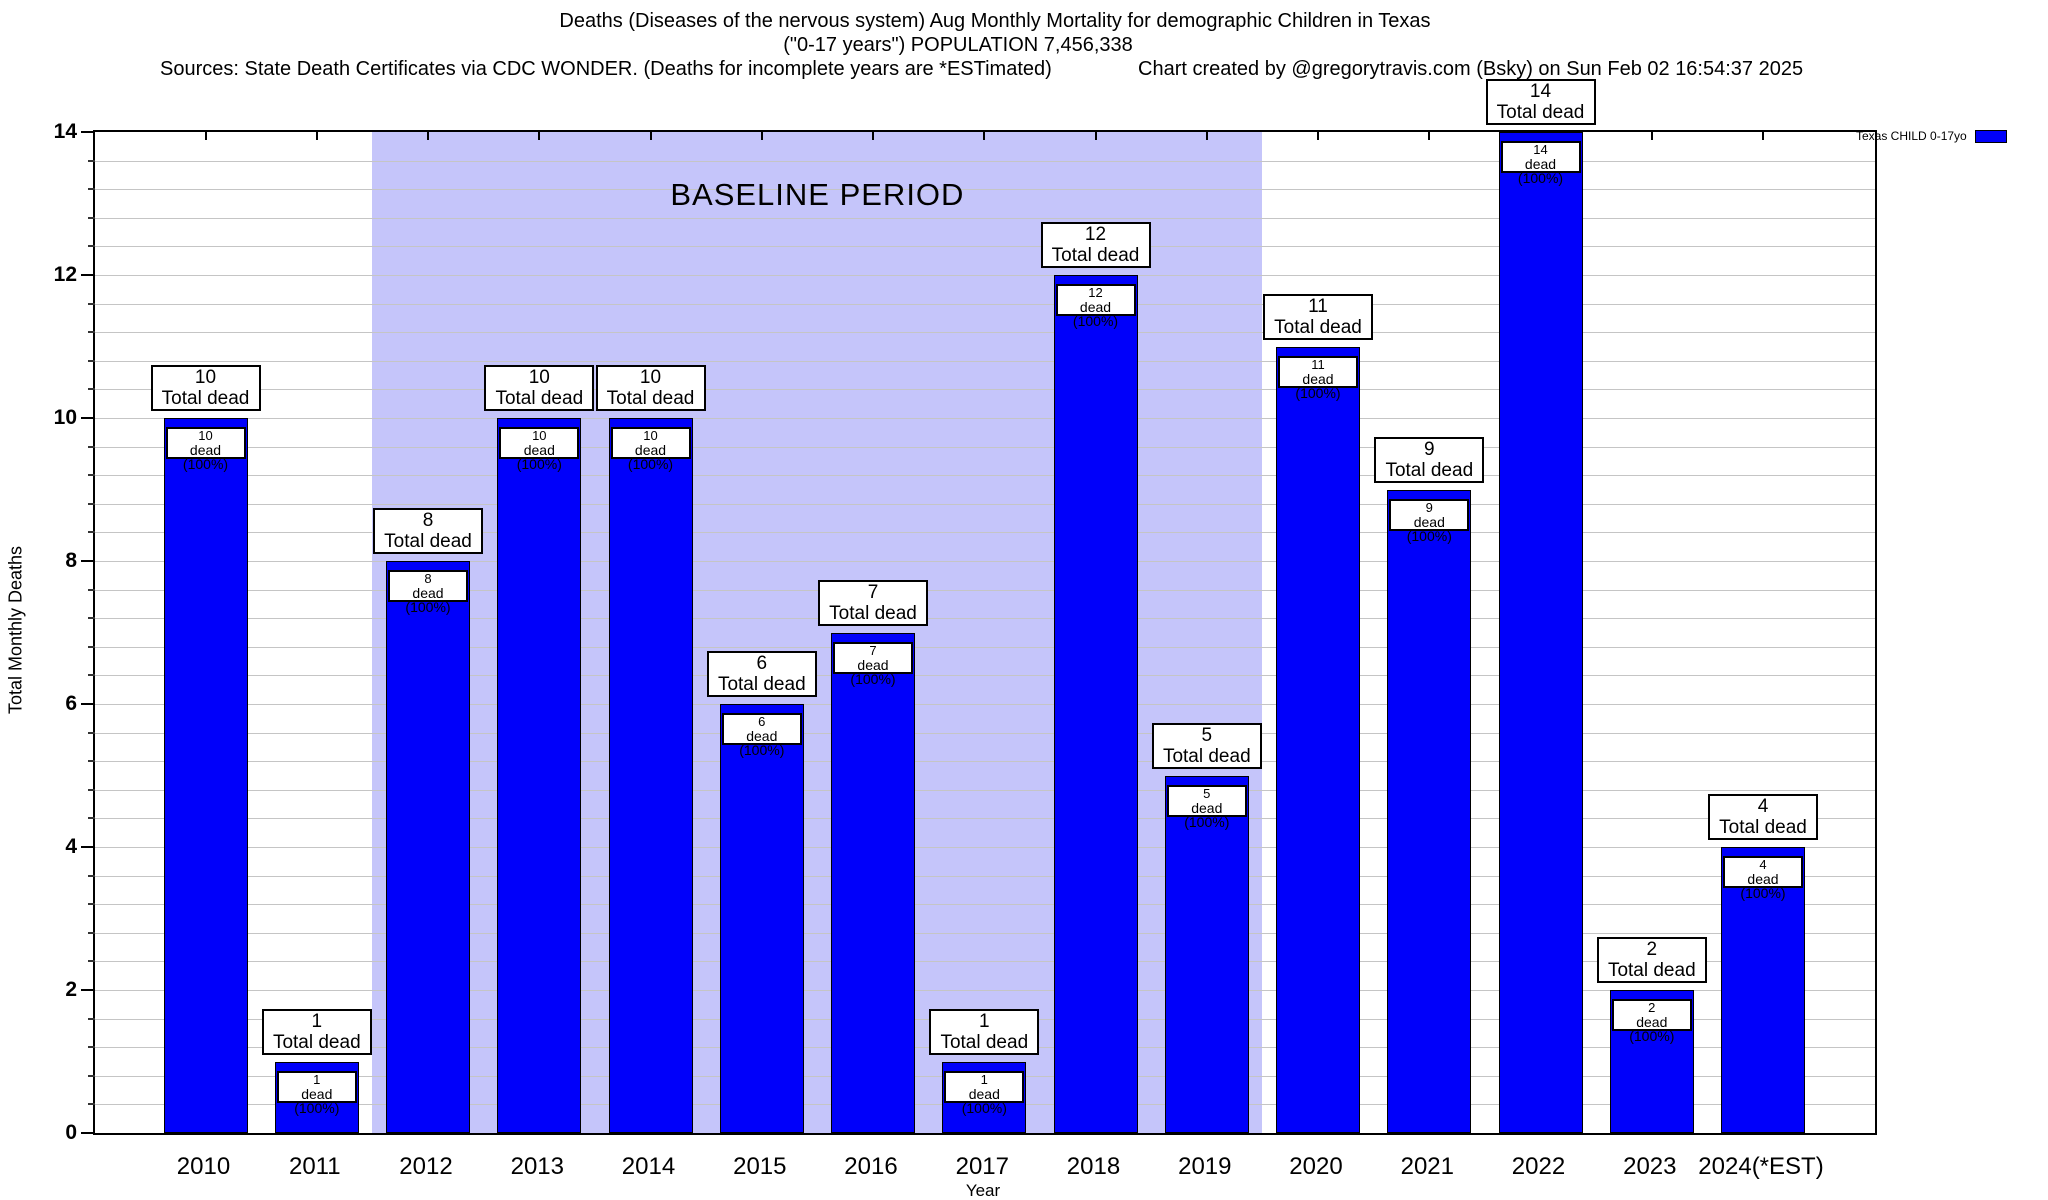 The width and height of the screenshot is (2048, 1200). Describe the element at coordinates (71, 846) in the screenshot. I see `y-tick-label-4: 4` at that location.